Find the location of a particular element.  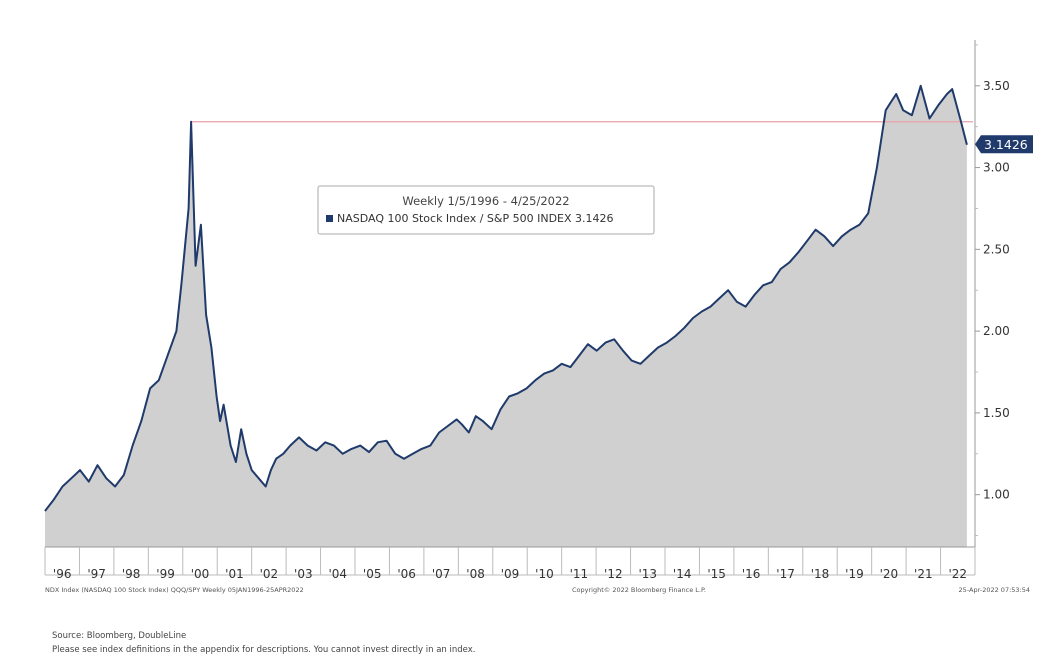

x-tick-label: '04 is located at coordinates (337, 574).